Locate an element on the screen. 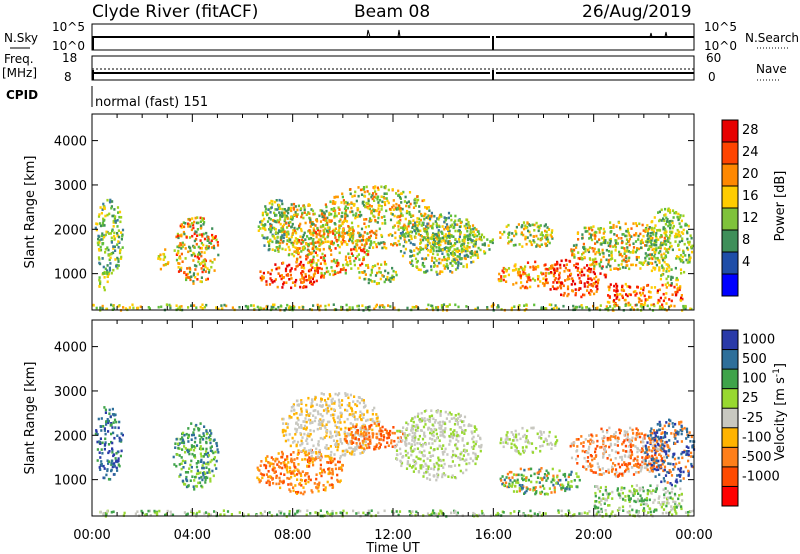 The image size is (800, 554). freq-tick-bottom: 8 is located at coordinates (68, 77).